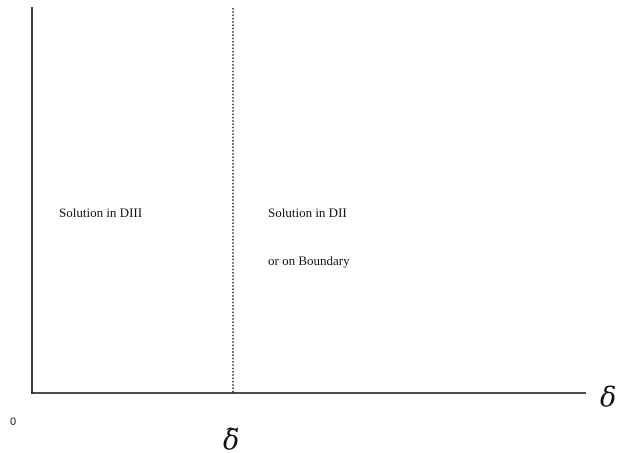 The width and height of the screenshot is (619, 453). I want to click on threshold-symbol: δ, so click(231, 439).